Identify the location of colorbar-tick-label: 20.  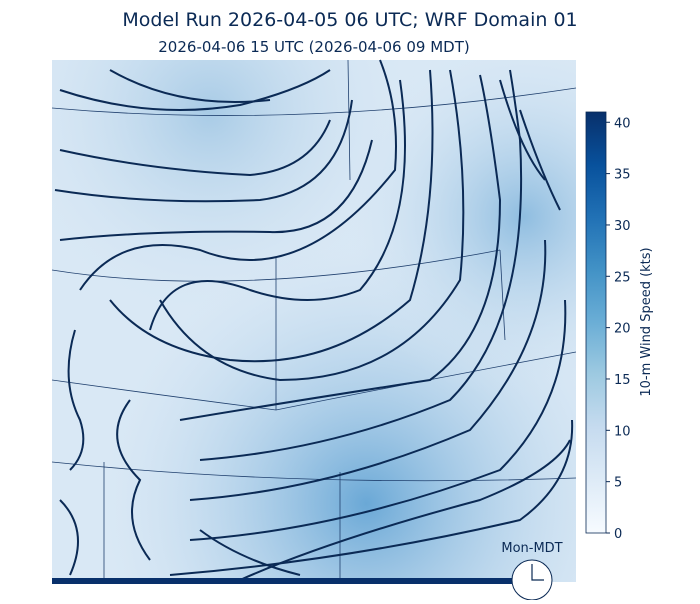
(622, 329).